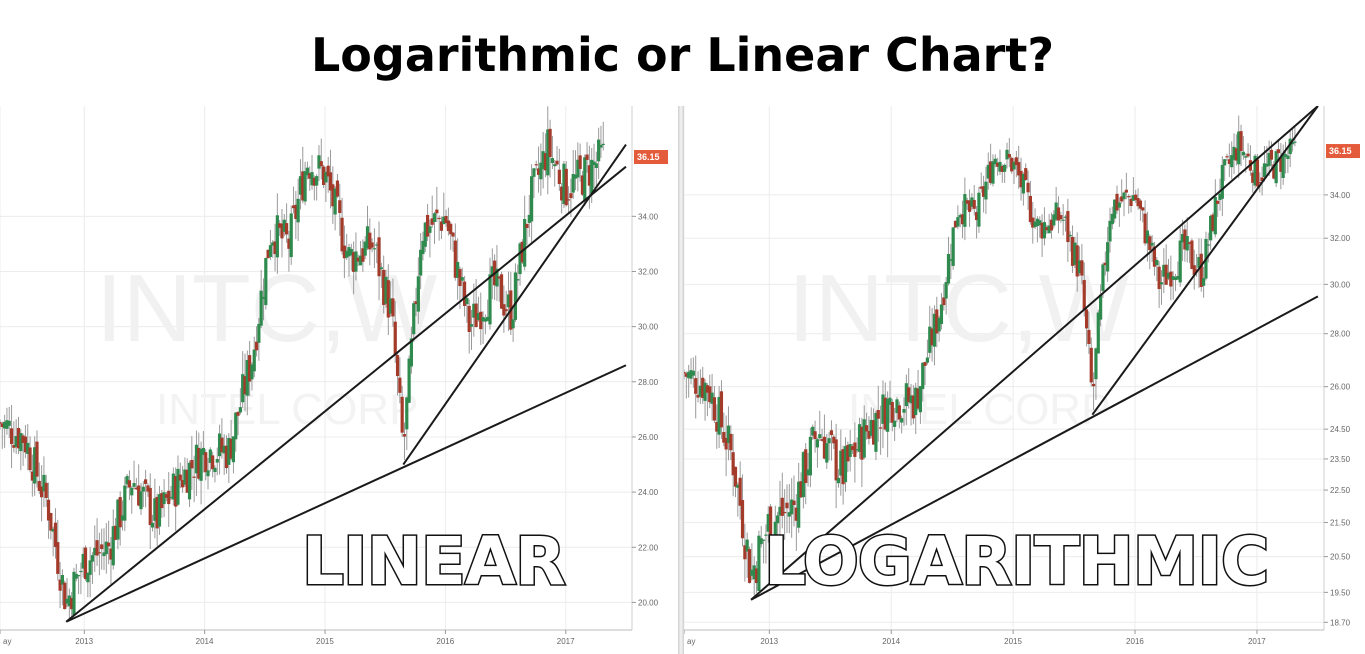  Describe the element at coordinates (1340, 238) in the screenshot. I see `y-tick-label: 32.00` at that location.